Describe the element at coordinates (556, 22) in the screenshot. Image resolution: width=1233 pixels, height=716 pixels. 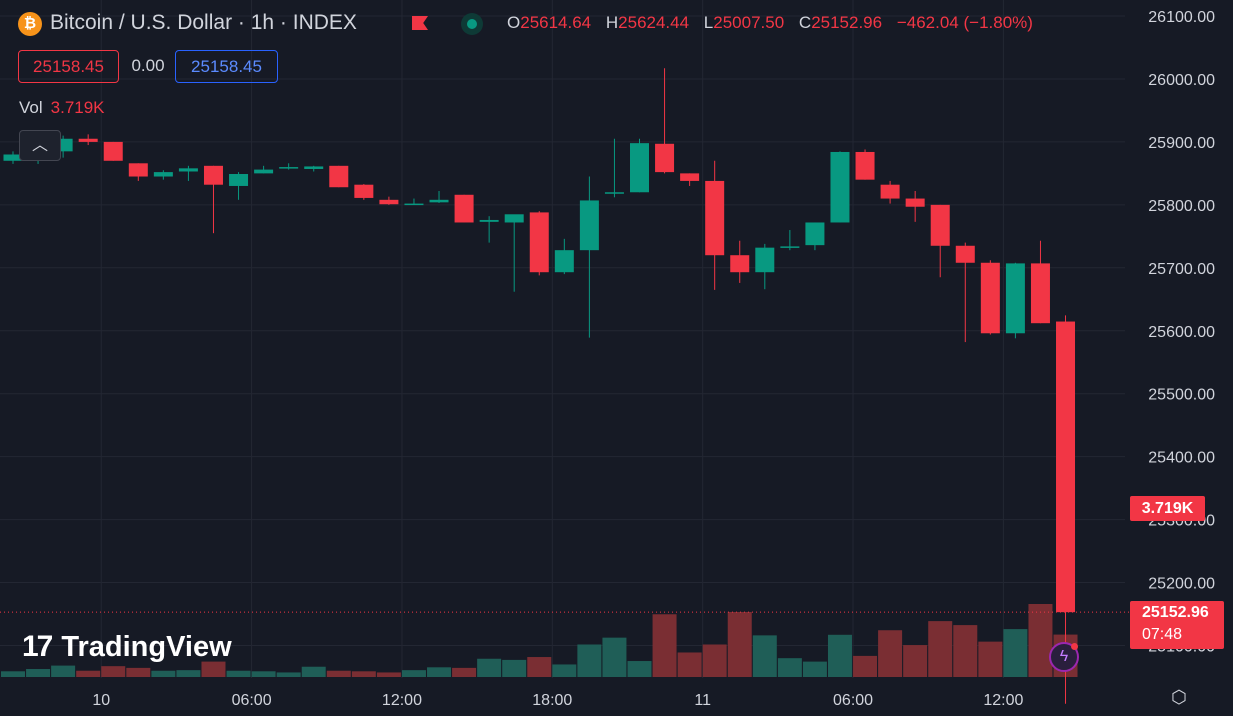
I see `ohlc-open-value: 25614.64` at that location.